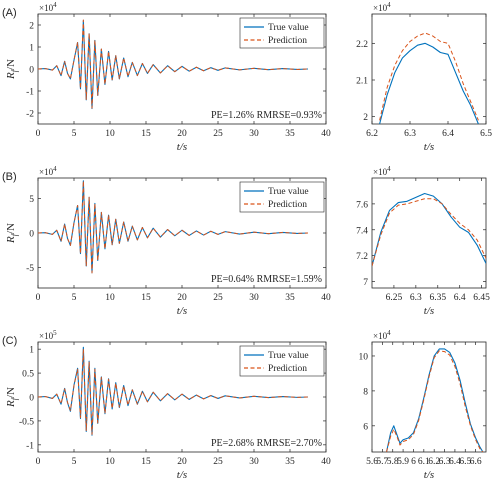 Image resolution: width=500 pixels, height=497 pixels. Describe the element at coordinates (266, 443) in the screenshot. I see `metric-annotation: PE=2.68% RMRSE=2.70%` at that location.